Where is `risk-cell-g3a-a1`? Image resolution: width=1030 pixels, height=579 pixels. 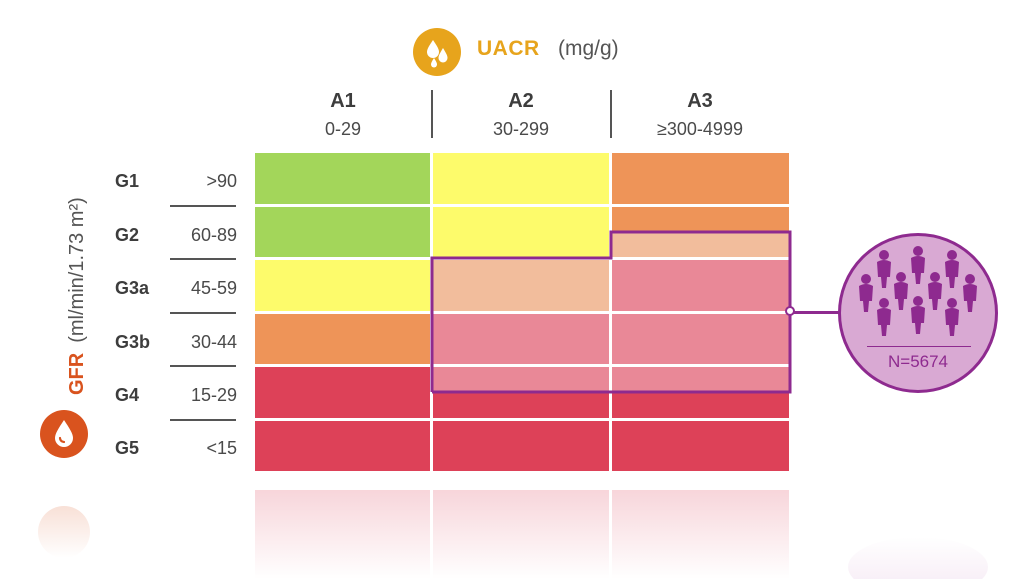 risk-cell-g3a-a1 is located at coordinates (342, 285).